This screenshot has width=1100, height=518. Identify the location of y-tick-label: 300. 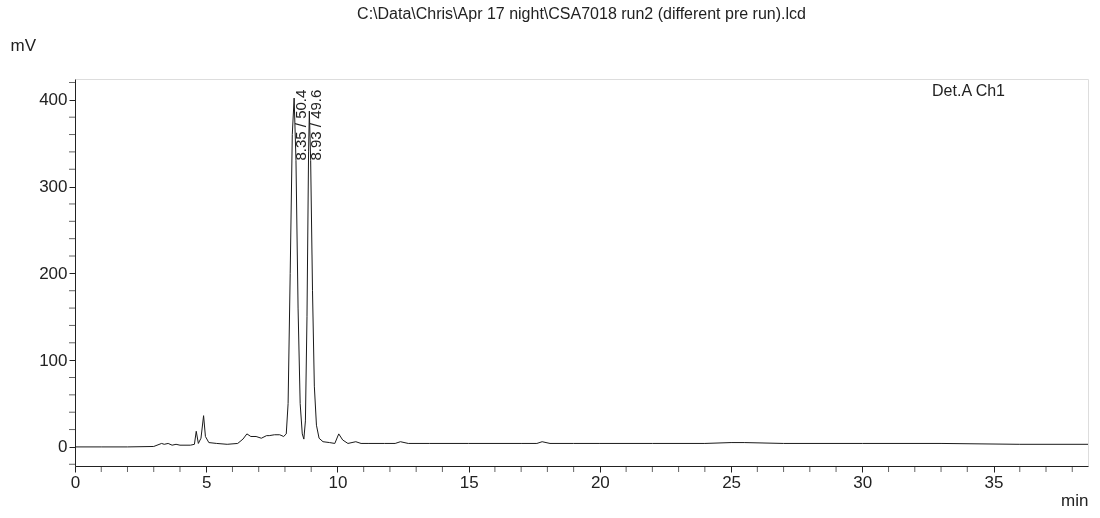
(53, 187).